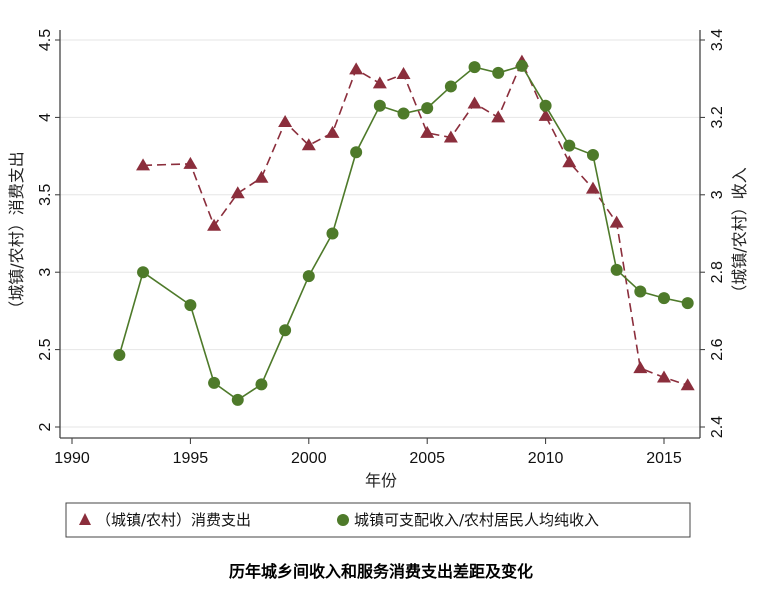 The height and width of the screenshot is (599, 766). I want to click on y-right-tick-label: 3.4, so click(717, 40).